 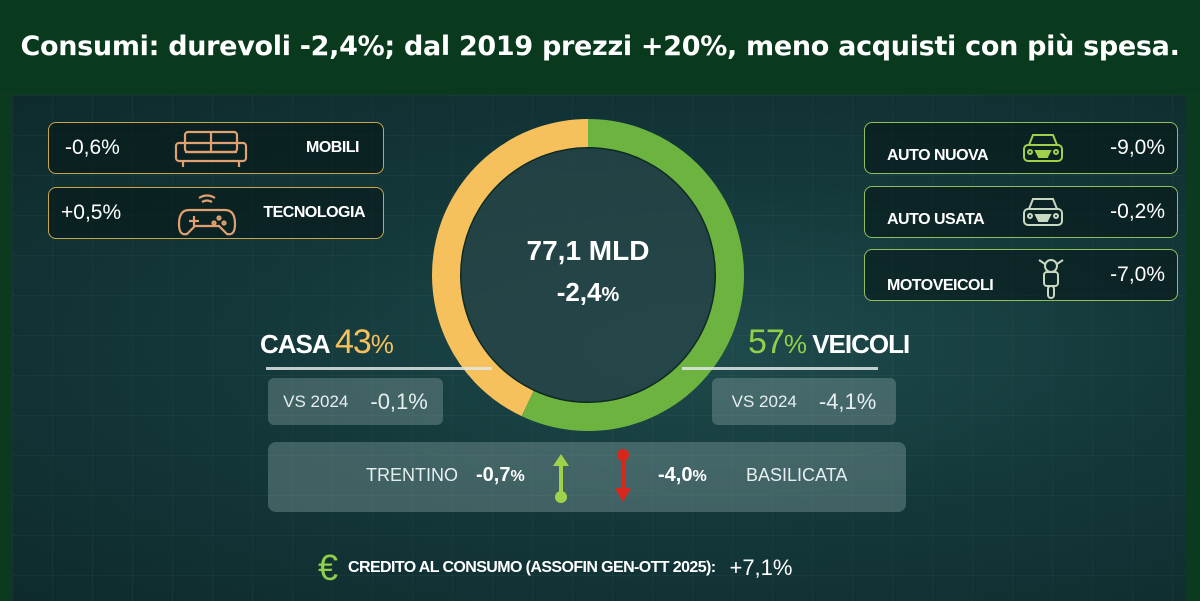 What do you see at coordinates (847, 401) in the screenshot?
I see `vs-value: -4,1%` at bounding box center [847, 401].